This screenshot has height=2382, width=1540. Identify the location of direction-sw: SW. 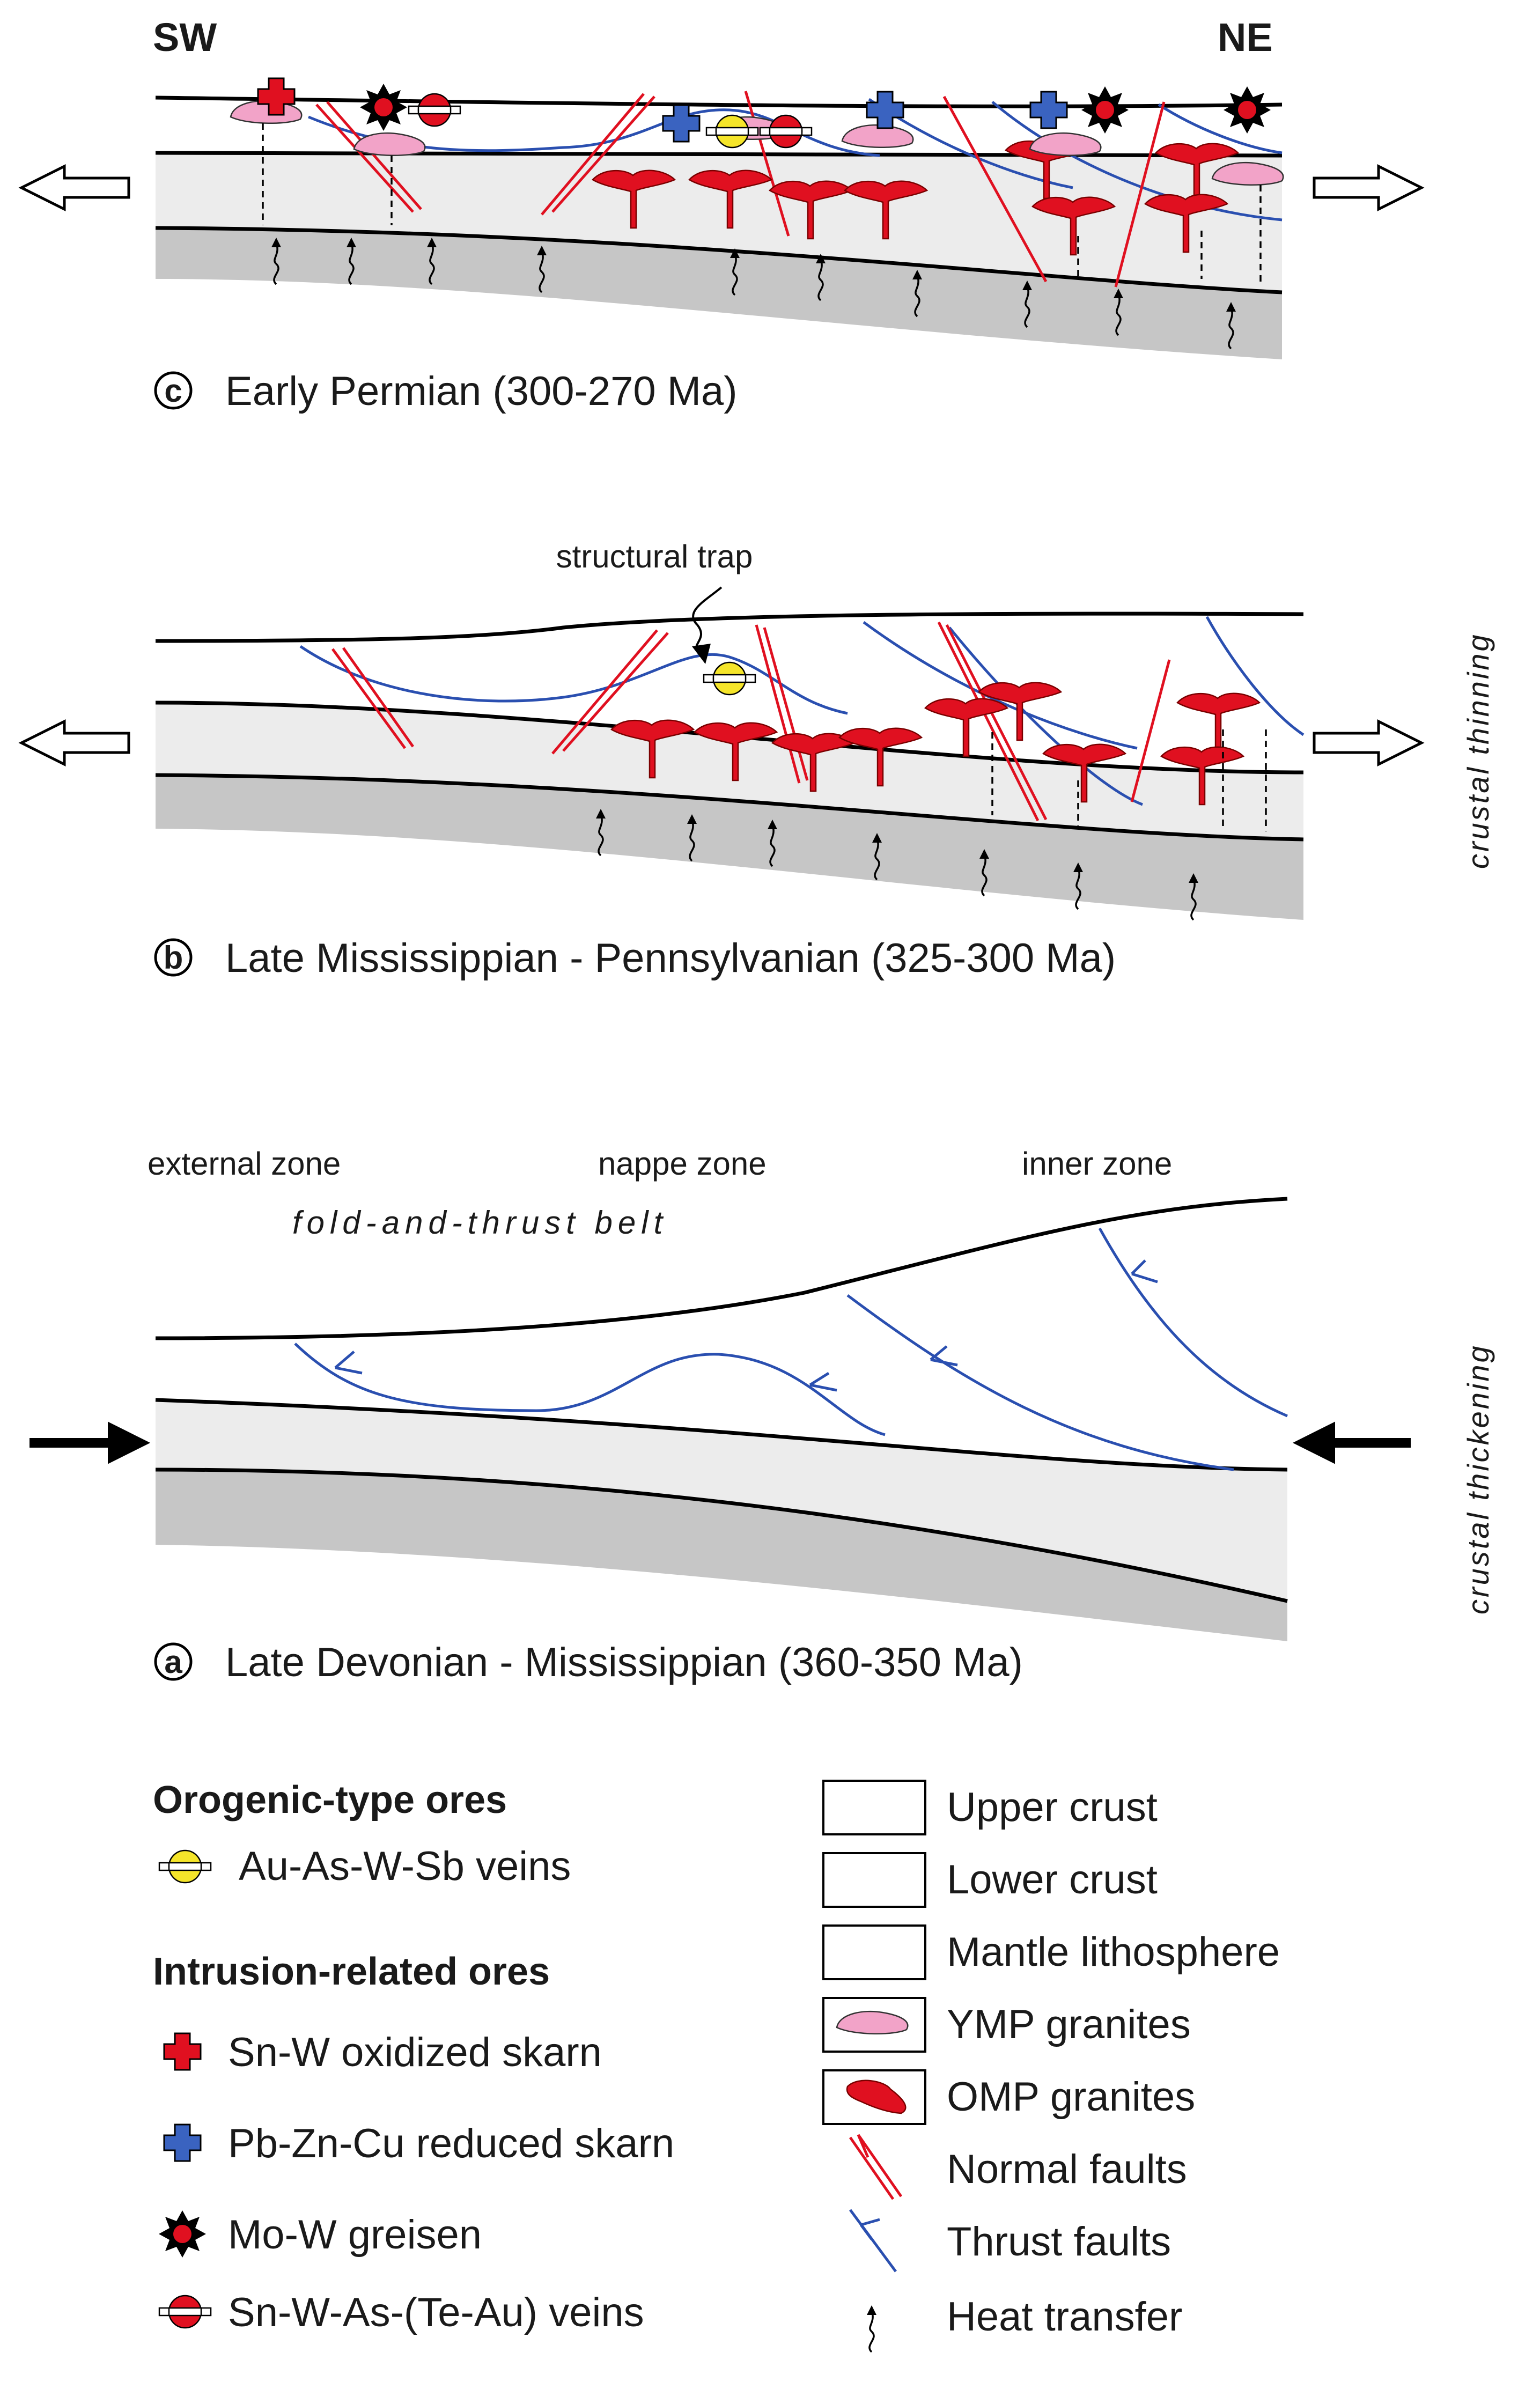
(185, 37).